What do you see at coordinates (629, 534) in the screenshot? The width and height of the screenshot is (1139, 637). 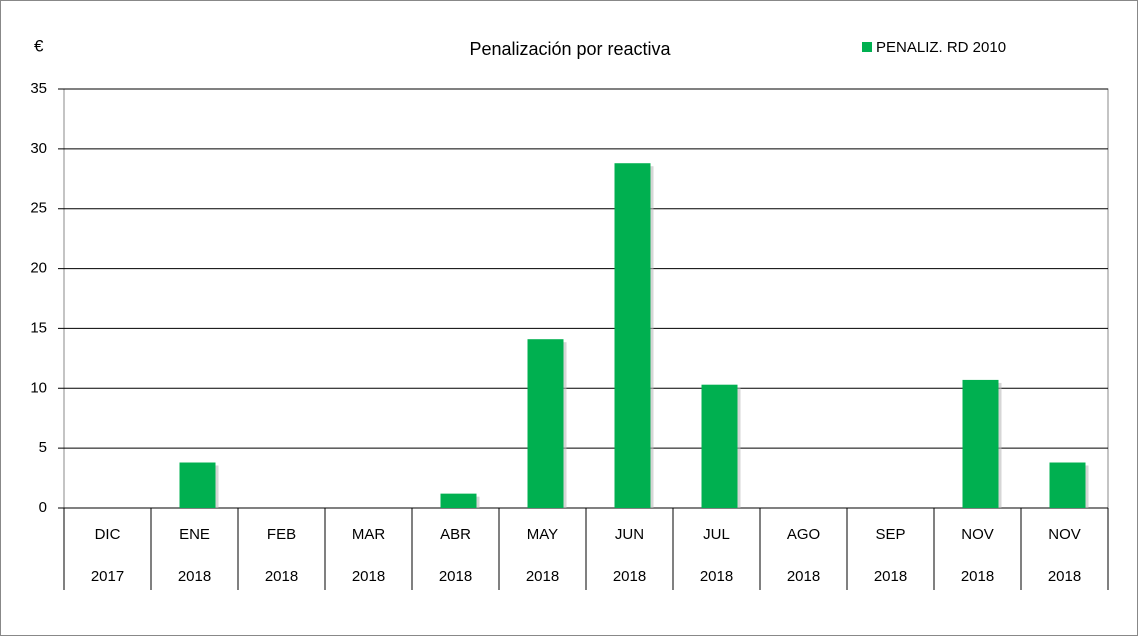 I see `x-tick-label: JUN` at bounding box center [629, 534].